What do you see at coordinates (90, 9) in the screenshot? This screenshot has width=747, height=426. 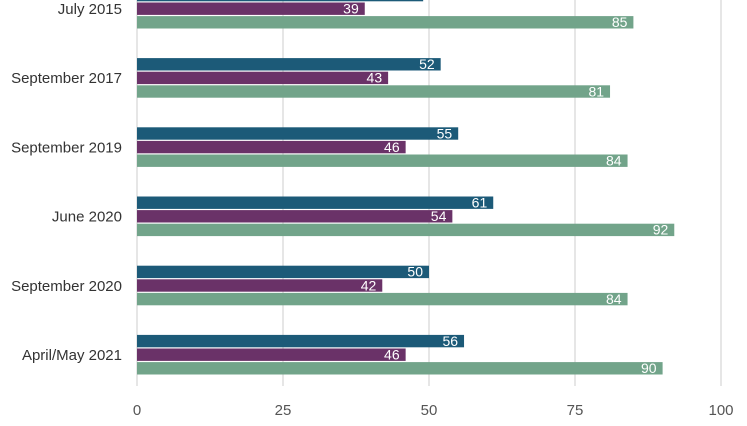 I see `category-label: July 2015` at bounding box center [90, 9].